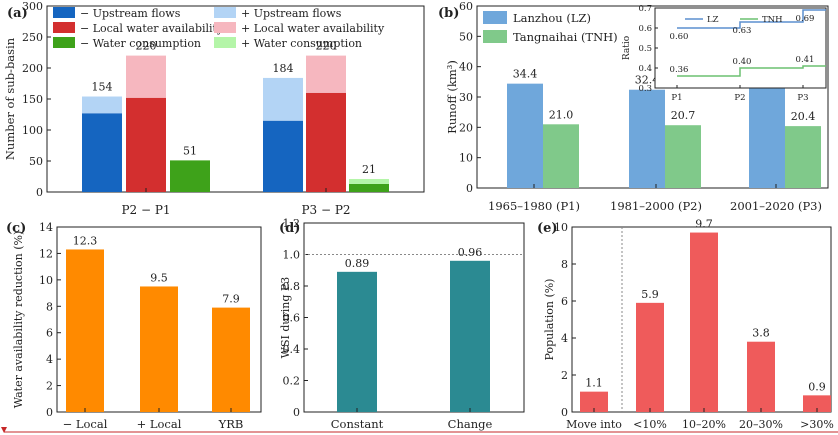  What do you see at coordinates (448, 13) in the screenshot?
I see `b-panel-label: (b)` at bounding box center [448, 13].